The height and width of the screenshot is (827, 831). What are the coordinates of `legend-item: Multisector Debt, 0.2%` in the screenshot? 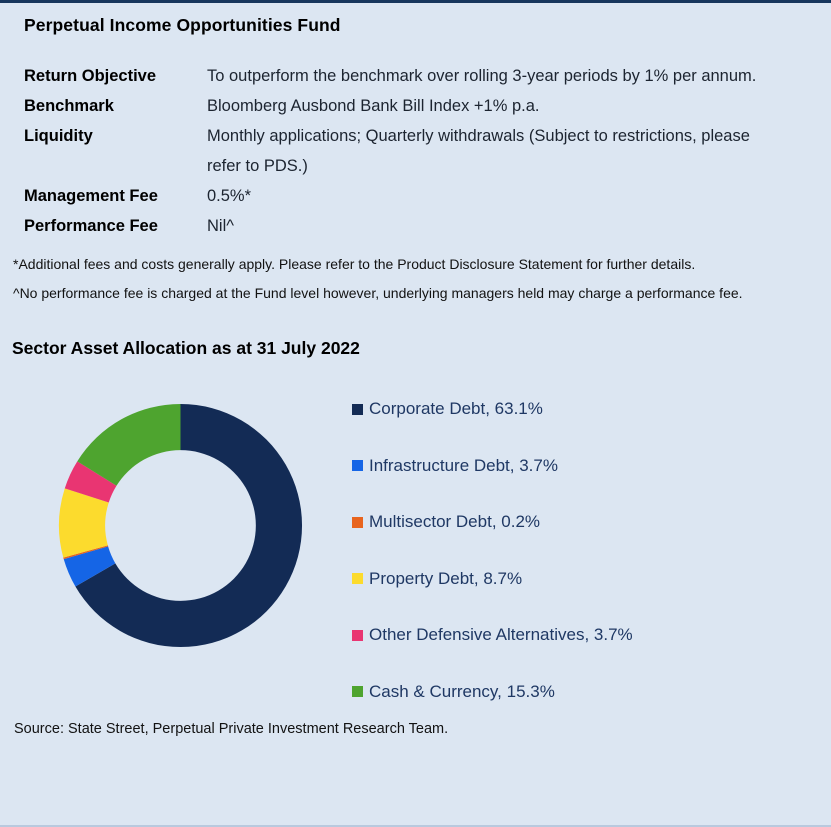 It's located at (492, 522).